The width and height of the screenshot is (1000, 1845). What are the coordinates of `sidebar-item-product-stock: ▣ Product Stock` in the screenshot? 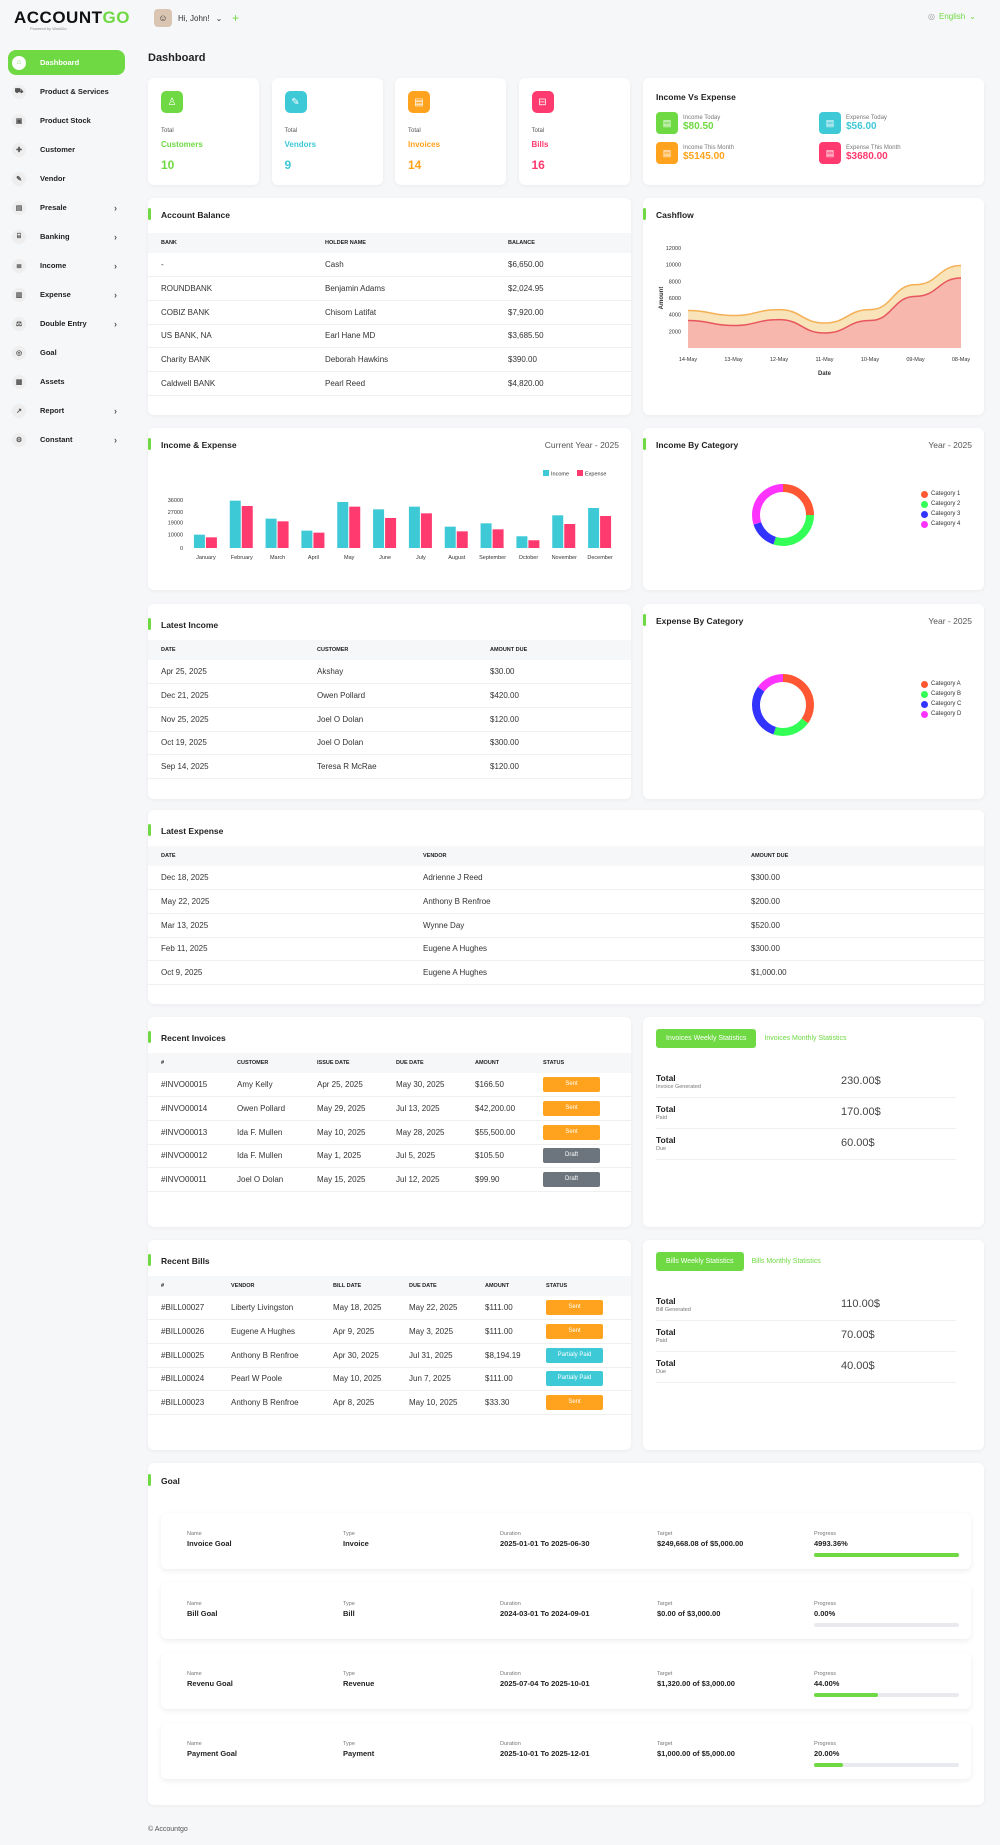 It's located at (66, 120).